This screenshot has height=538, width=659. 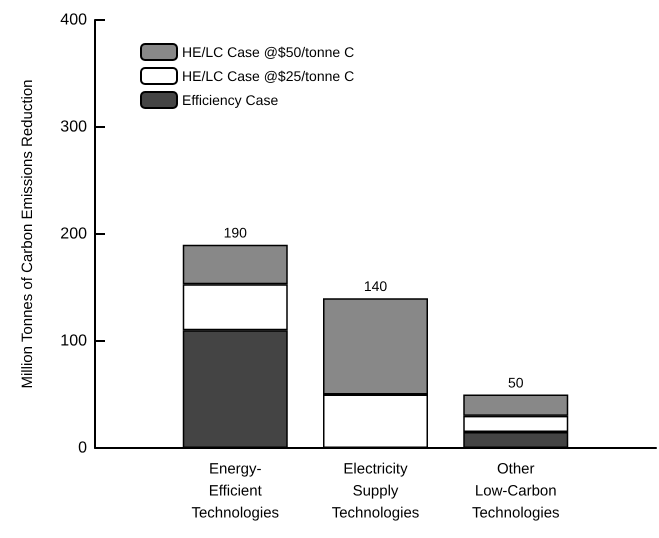 I want to click on x-tick-label: Energy- Efficient Technologies, so click(x=235, y=491).